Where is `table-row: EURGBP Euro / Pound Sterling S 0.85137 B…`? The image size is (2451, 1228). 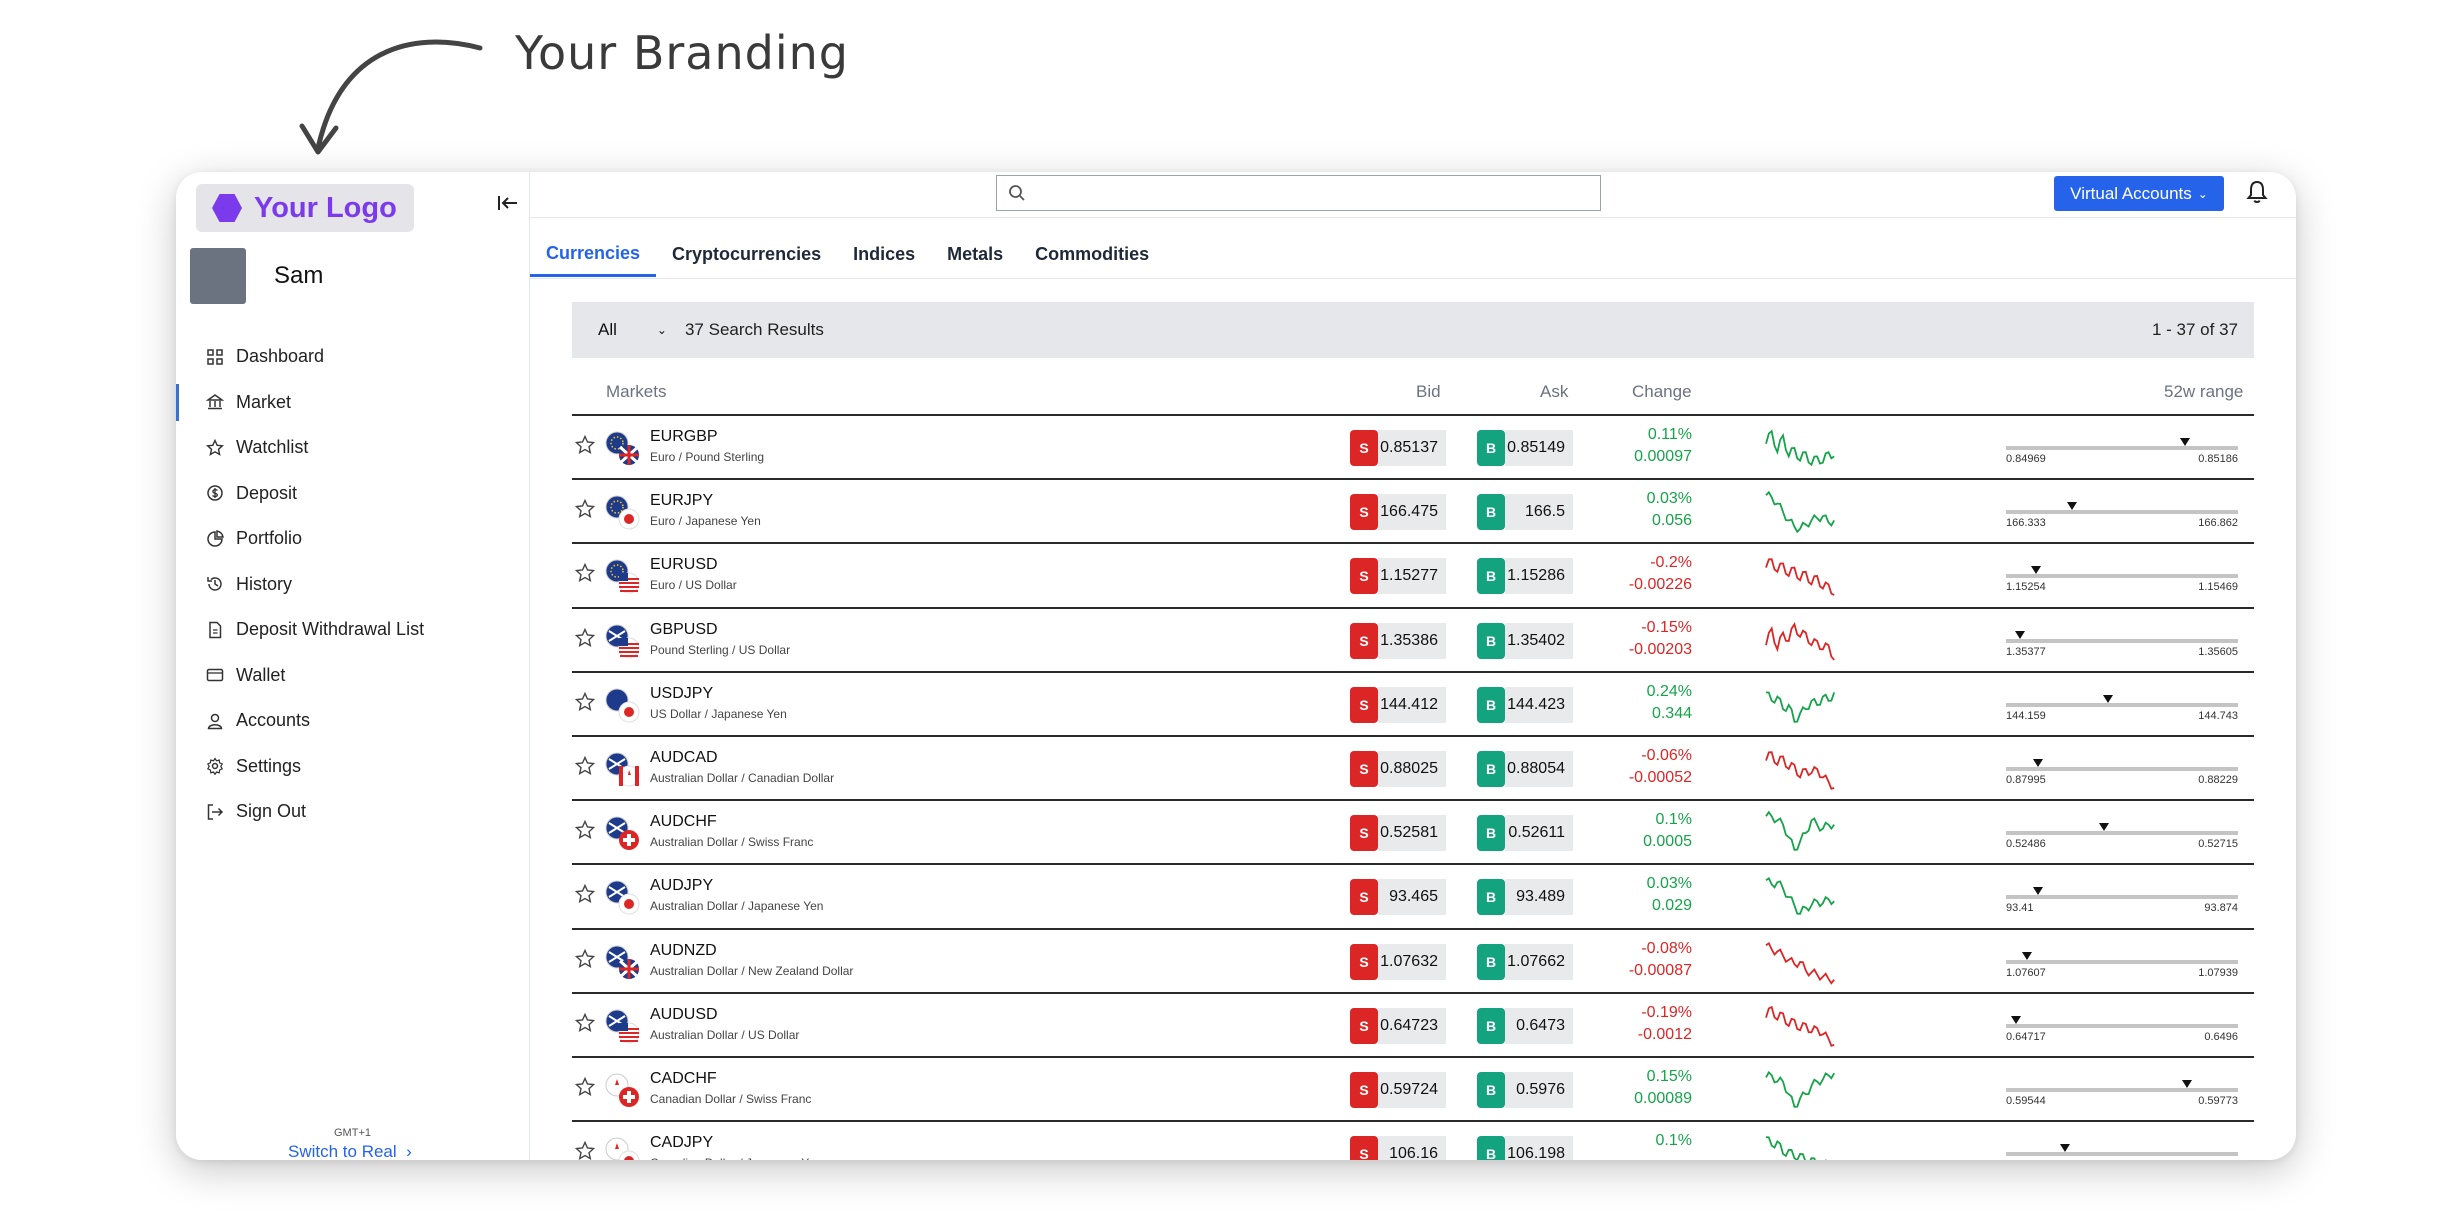
table-row: EURGBP Euro / Pound Sterling S 0.85137 B… is located at coordinates (1413, 446).